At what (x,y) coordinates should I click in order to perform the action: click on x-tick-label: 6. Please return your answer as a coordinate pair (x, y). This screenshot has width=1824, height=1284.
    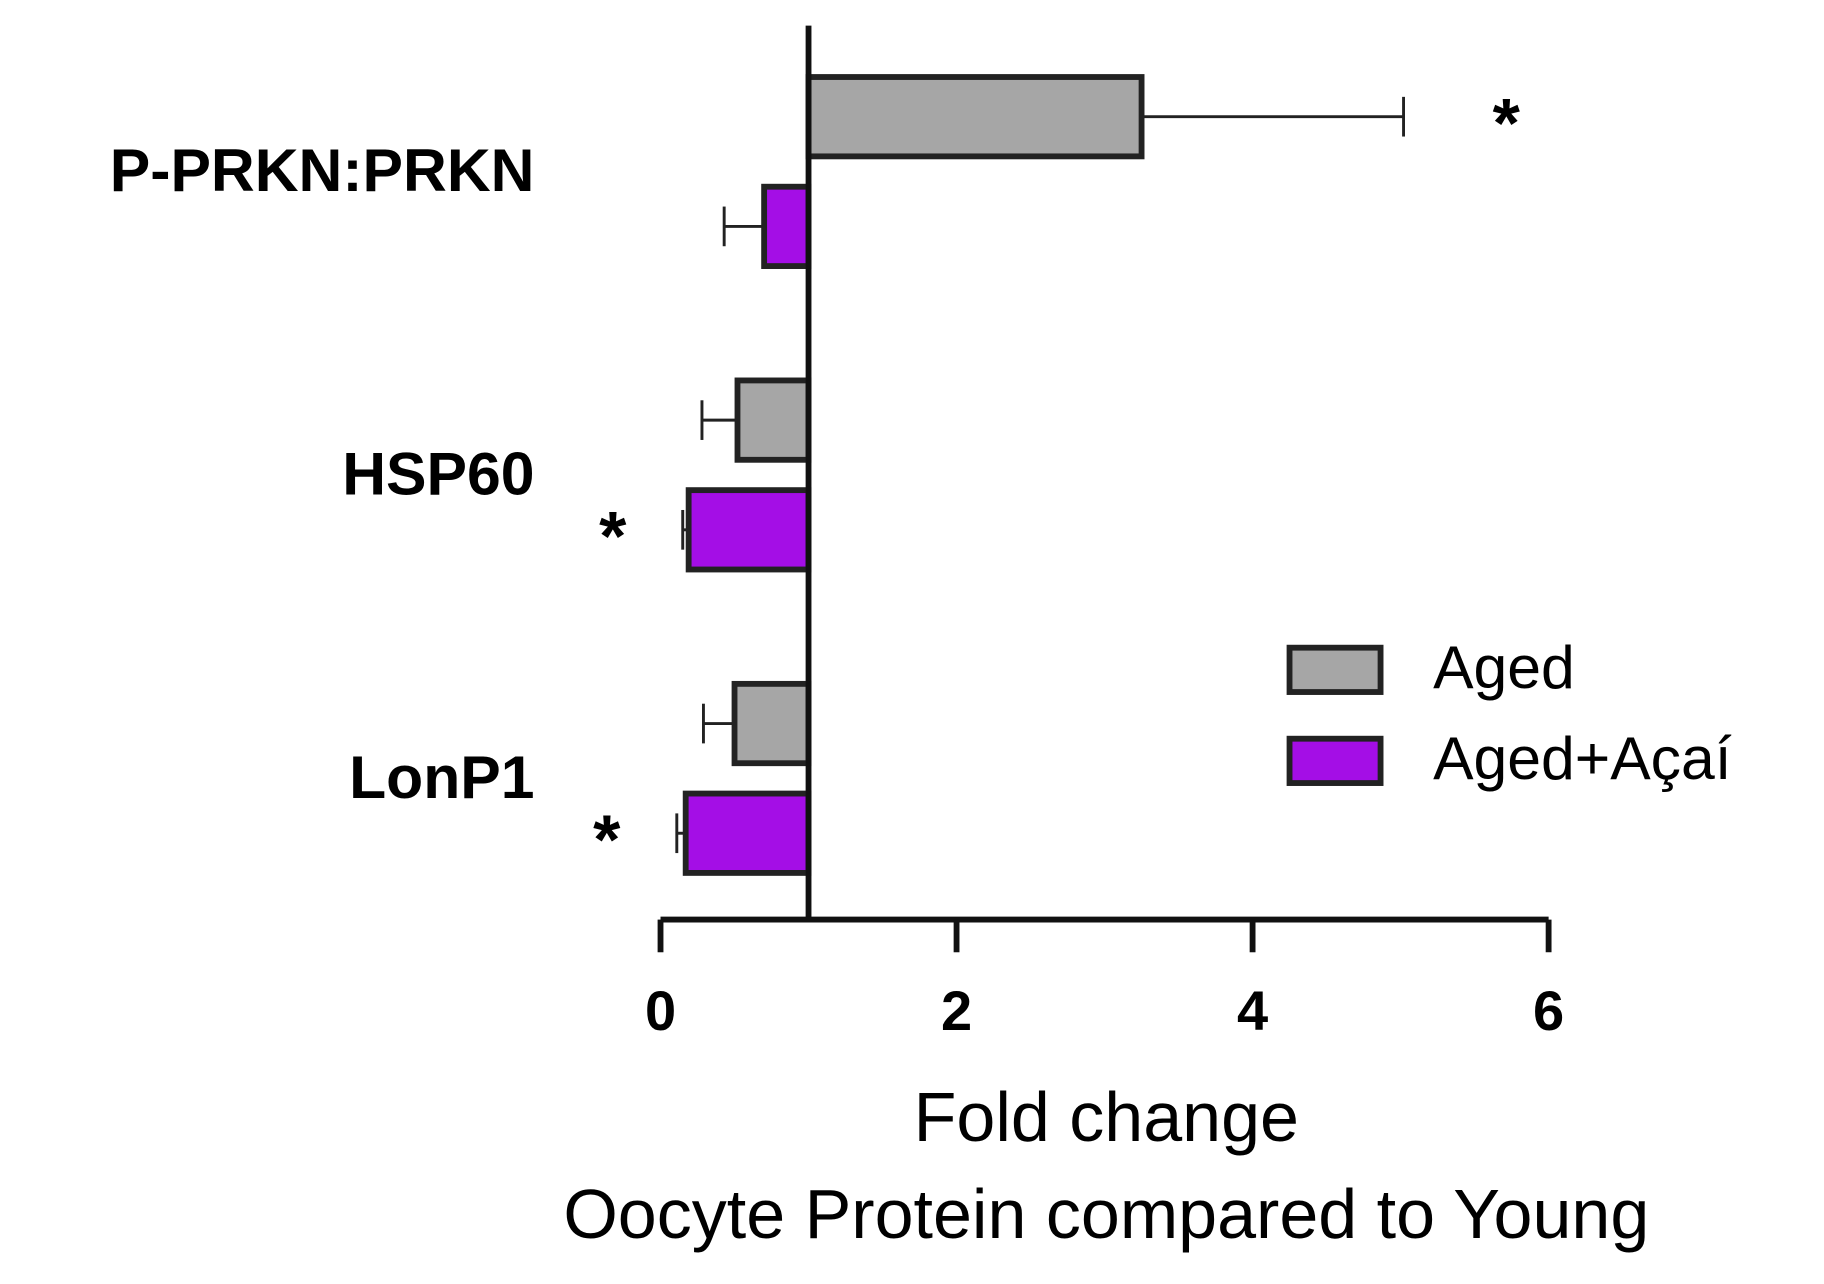
    Looking at the image, I should click on (1548, 1010).